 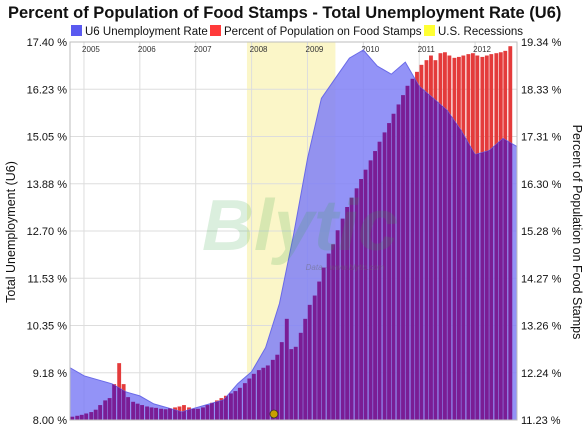 What do you see at coordinates (91, 49) in the screenshot?
I see `x-tick-label: 2005` at bounding box center [91, 49].